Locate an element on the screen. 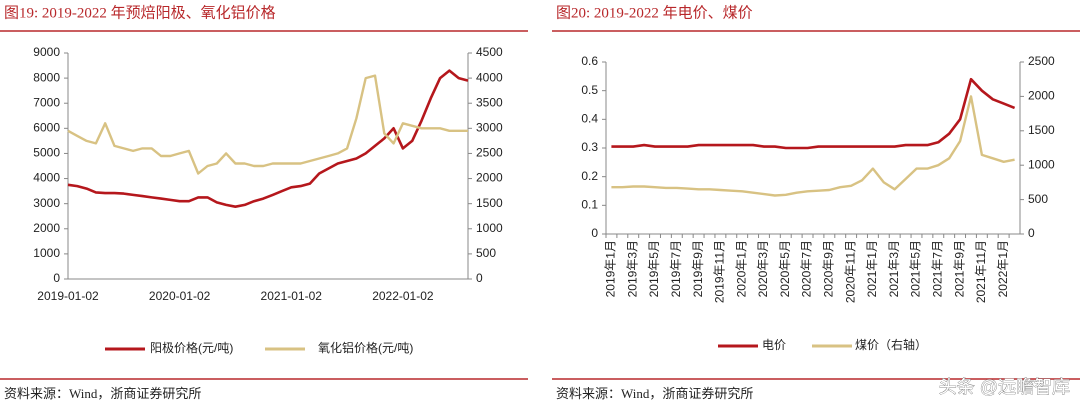  y-tick-label: 6000 is located at coordinates (46, 128).